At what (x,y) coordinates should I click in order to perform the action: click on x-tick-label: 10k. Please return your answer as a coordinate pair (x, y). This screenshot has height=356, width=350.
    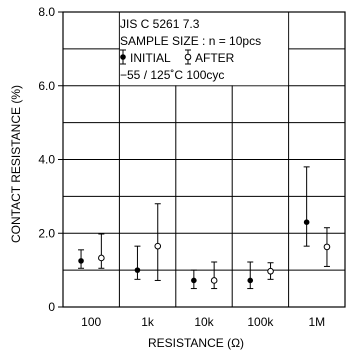
    Looking at the image, I should click on (204, 322).